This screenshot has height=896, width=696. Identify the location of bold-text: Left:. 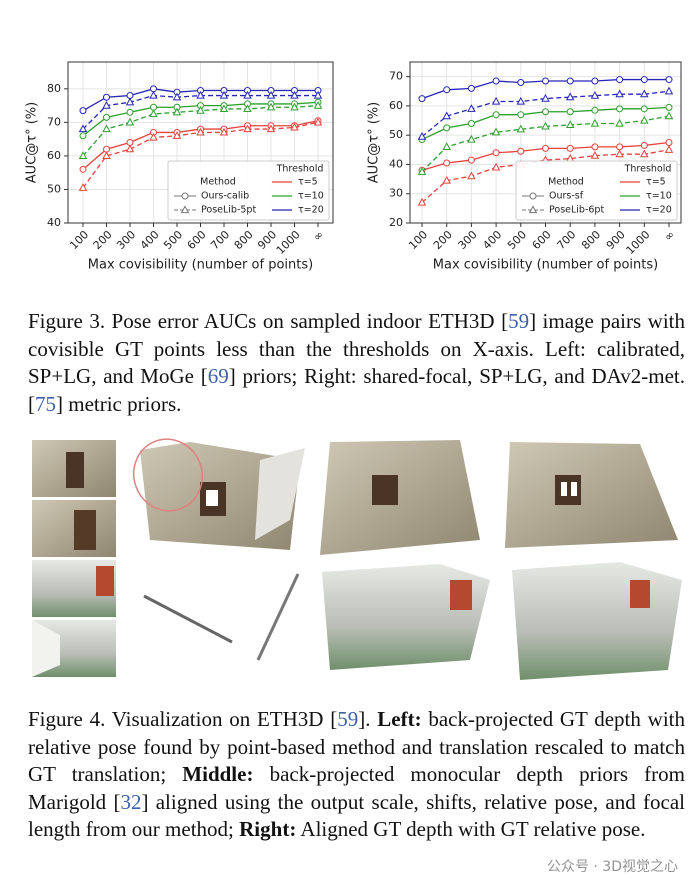
(399, 719).